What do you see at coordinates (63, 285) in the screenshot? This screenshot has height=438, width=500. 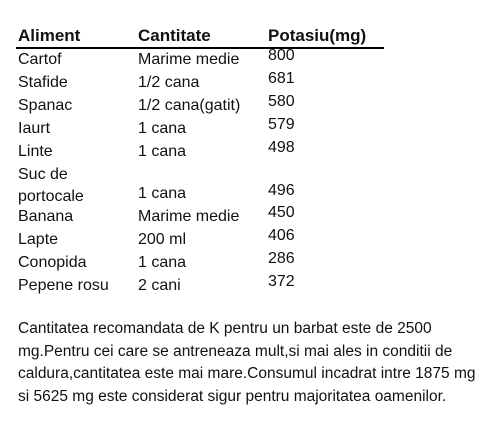 I see `cell-aliment: Pepene rosu` at bounding box center [63, 285].